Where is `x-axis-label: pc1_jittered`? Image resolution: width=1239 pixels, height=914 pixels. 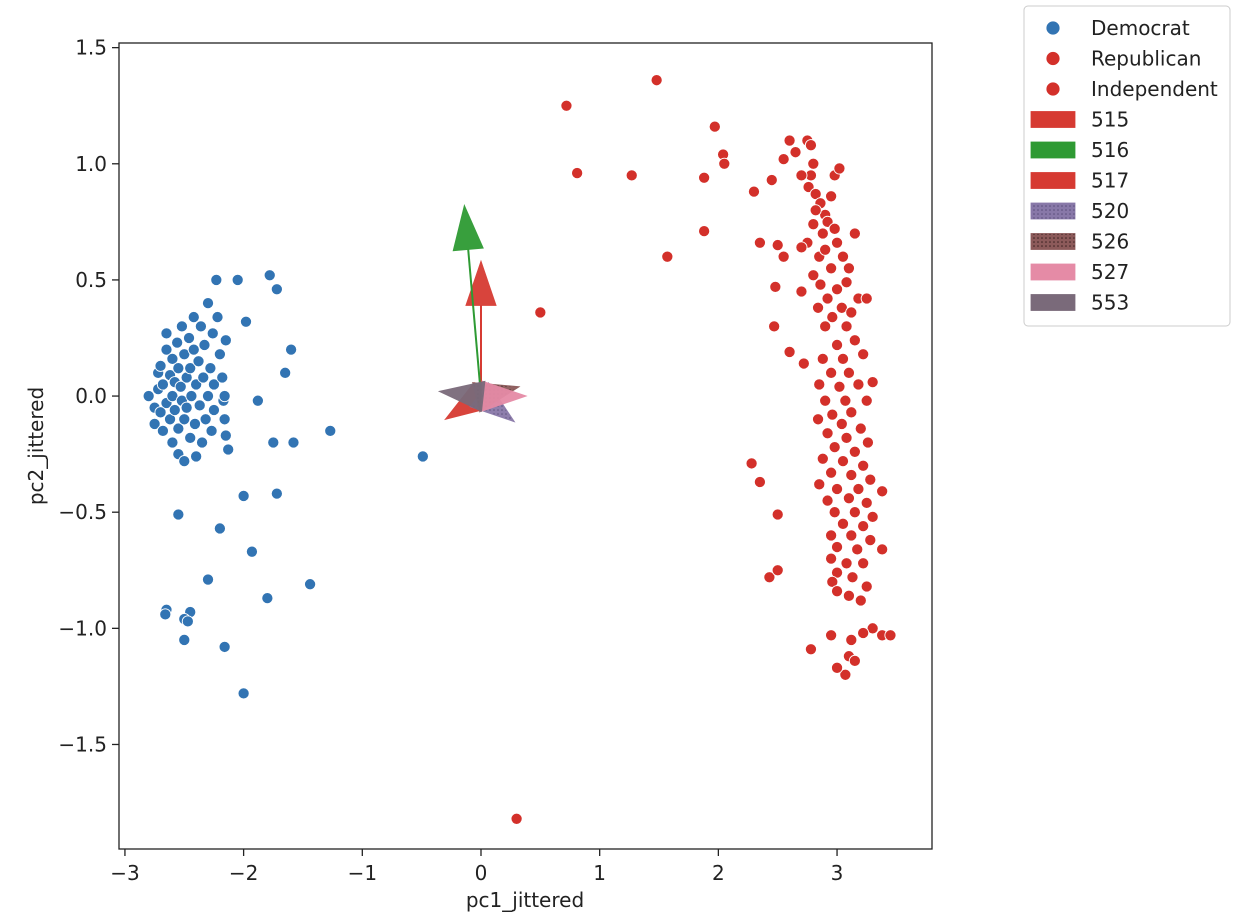
x-axis-label: pc1_jittered is located at coordinates (525, 900).